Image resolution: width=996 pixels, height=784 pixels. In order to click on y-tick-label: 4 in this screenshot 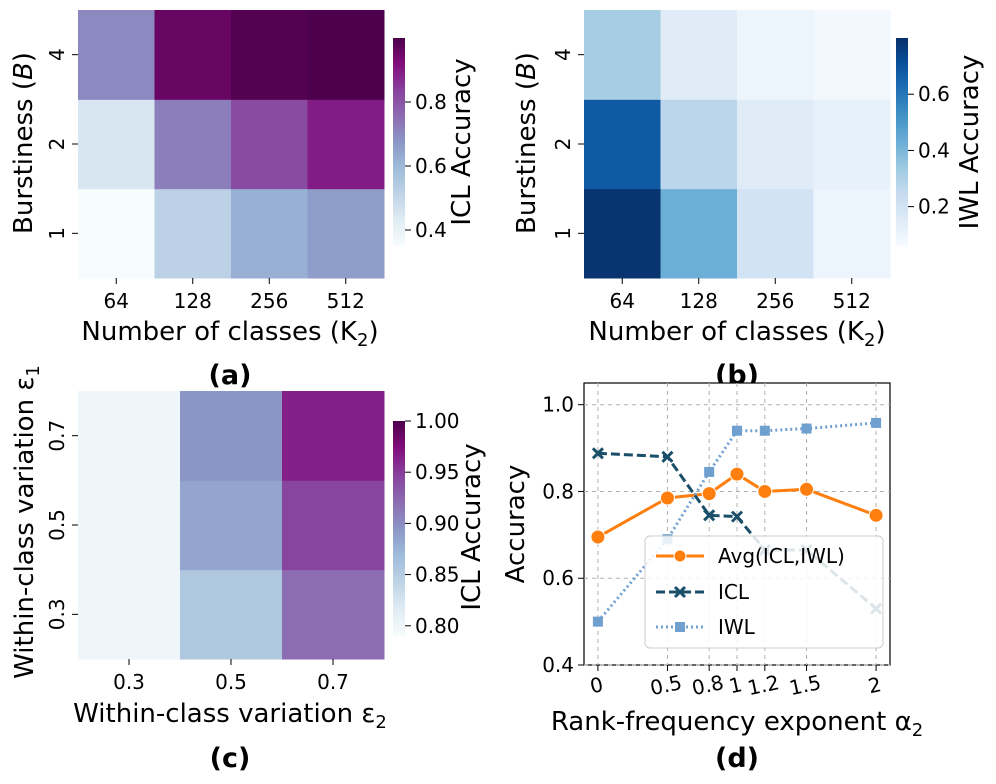, I will do `click(57, 54)`.